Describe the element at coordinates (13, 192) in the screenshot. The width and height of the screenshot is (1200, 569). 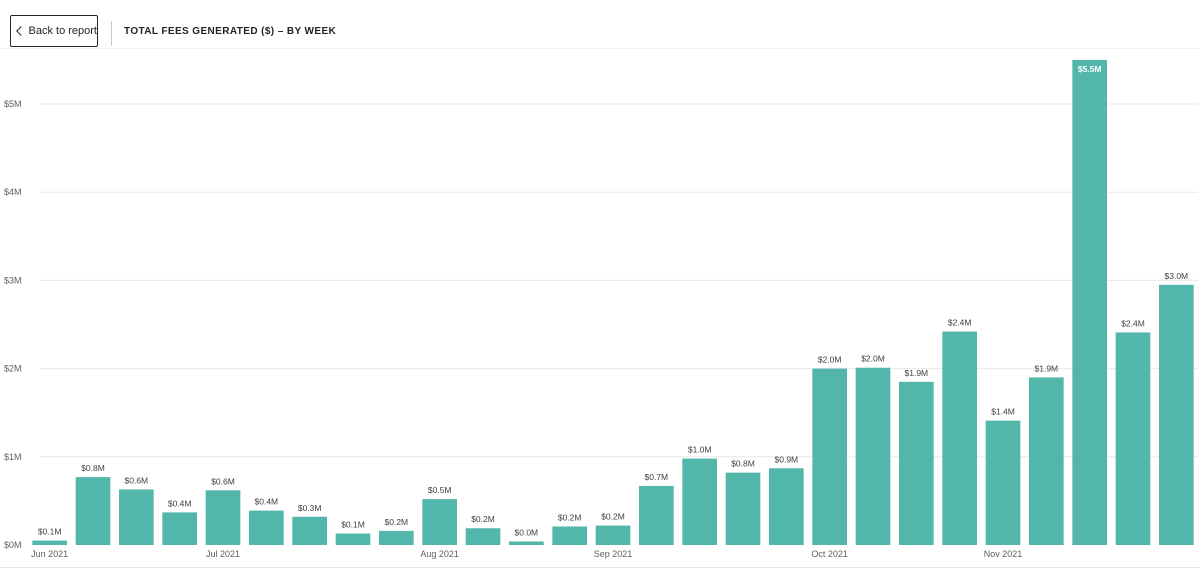
I see `y-tick-label: $4M` at that location.